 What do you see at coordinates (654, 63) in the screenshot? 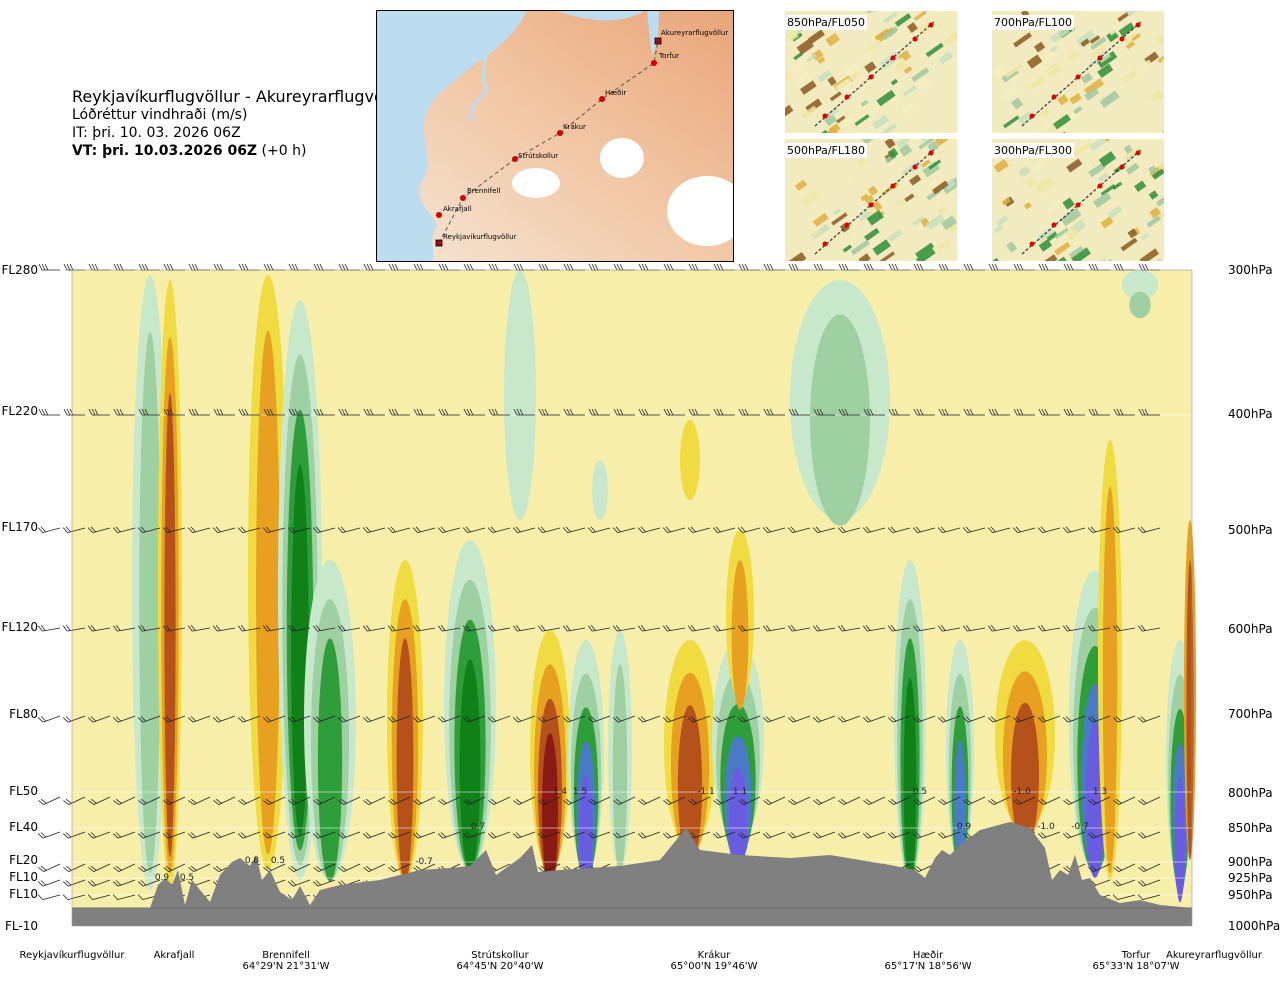
I see `marker-torfur` at bounding box center [654, 63].